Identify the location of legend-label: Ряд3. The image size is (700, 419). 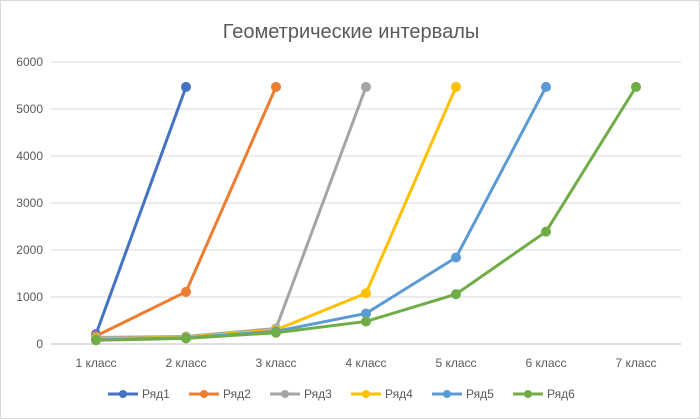
(318, 394).